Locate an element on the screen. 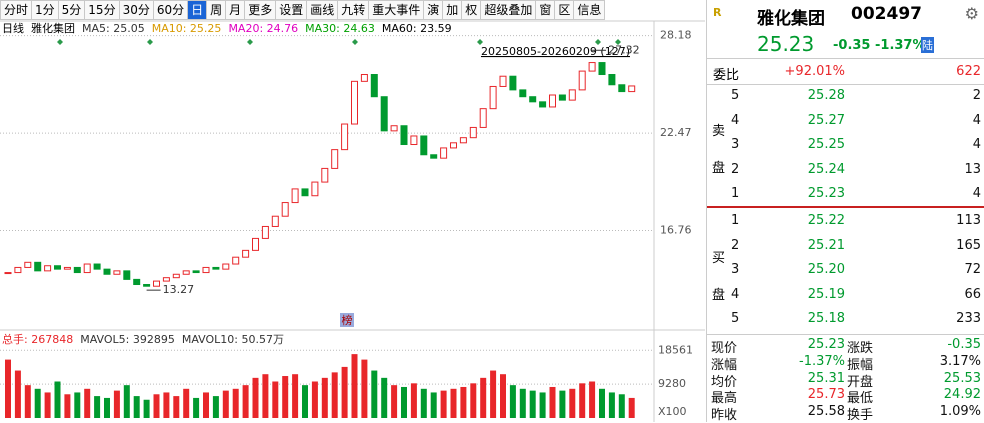  side-label: 盘 is located at coordinates (719, 295).